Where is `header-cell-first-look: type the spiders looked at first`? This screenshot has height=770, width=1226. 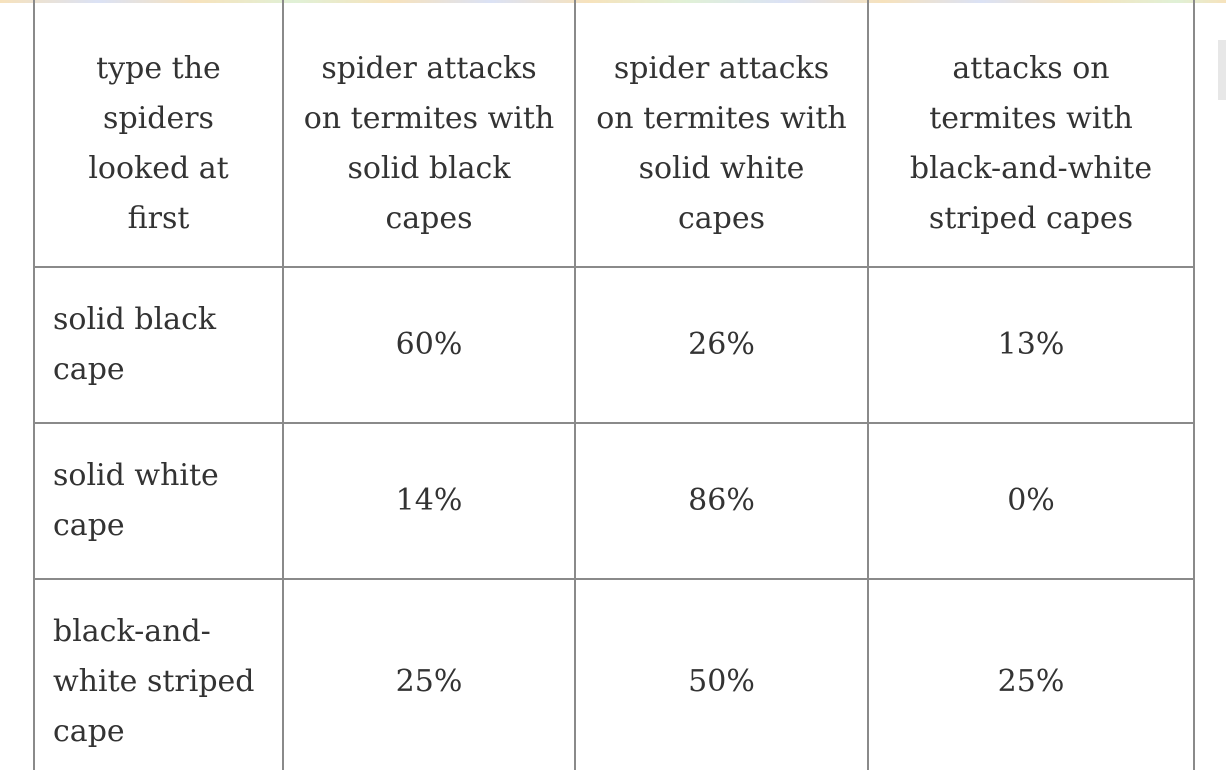
header-cell-first-look: type the spiders looked at first is located at coordinates (158, 134).